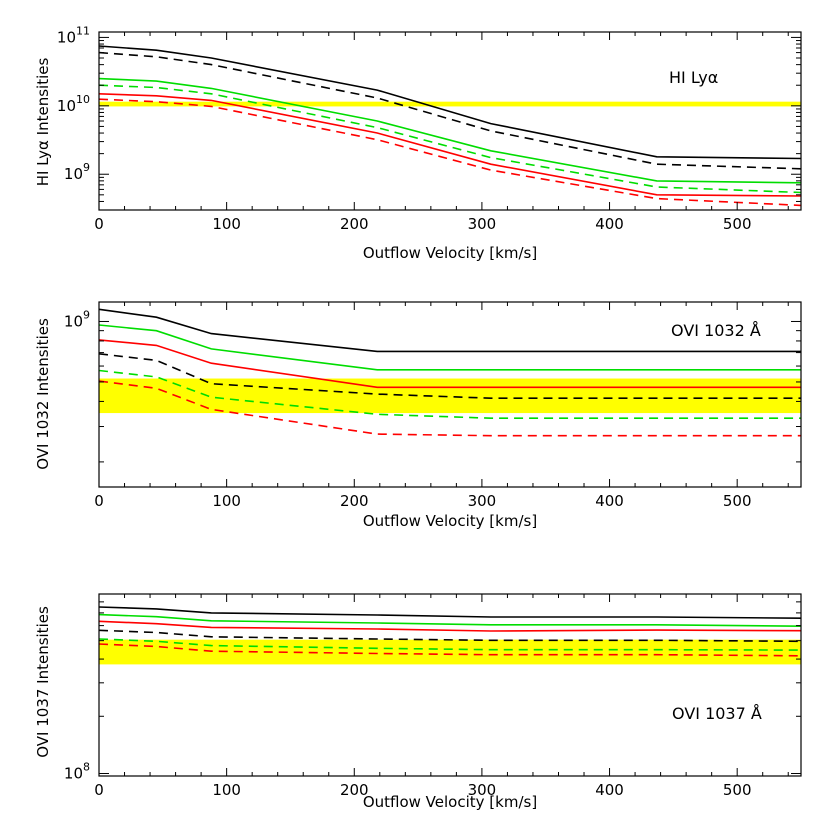 This screenshot has height=830, width=830. What do you see at coordinates (693, 77) in the screenshot?
I see `panel-label: HI Lyα` at bounding box center [693, 77].